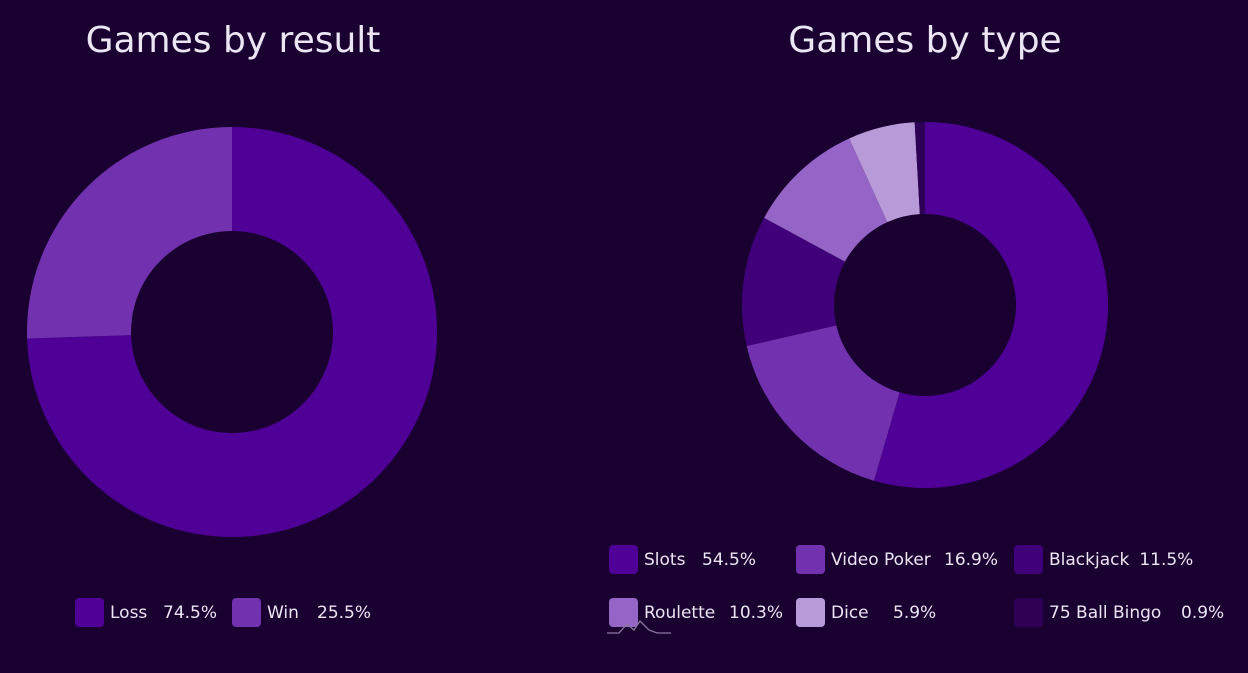 The width and height of the screenshot is (1248, 673). I want to click on slice-win, so click(129, 233).